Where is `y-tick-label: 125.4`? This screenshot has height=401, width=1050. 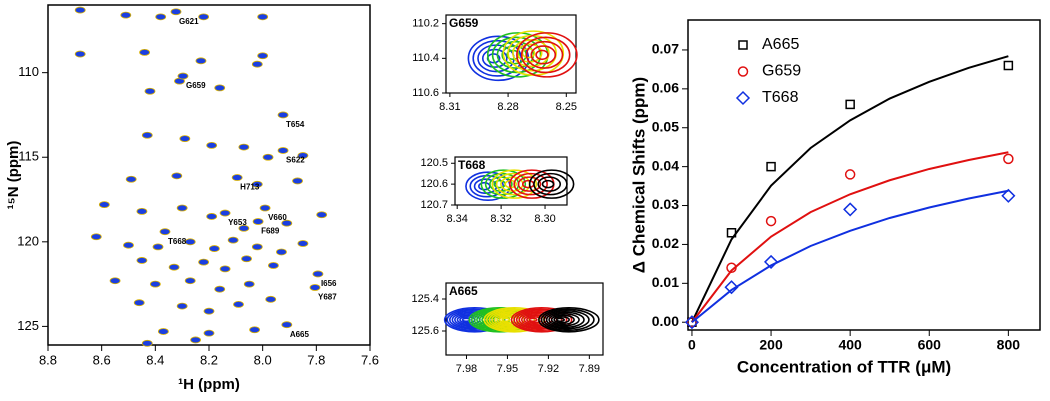 y-tick-label: 125.4 is located at coordinates (425, 299).